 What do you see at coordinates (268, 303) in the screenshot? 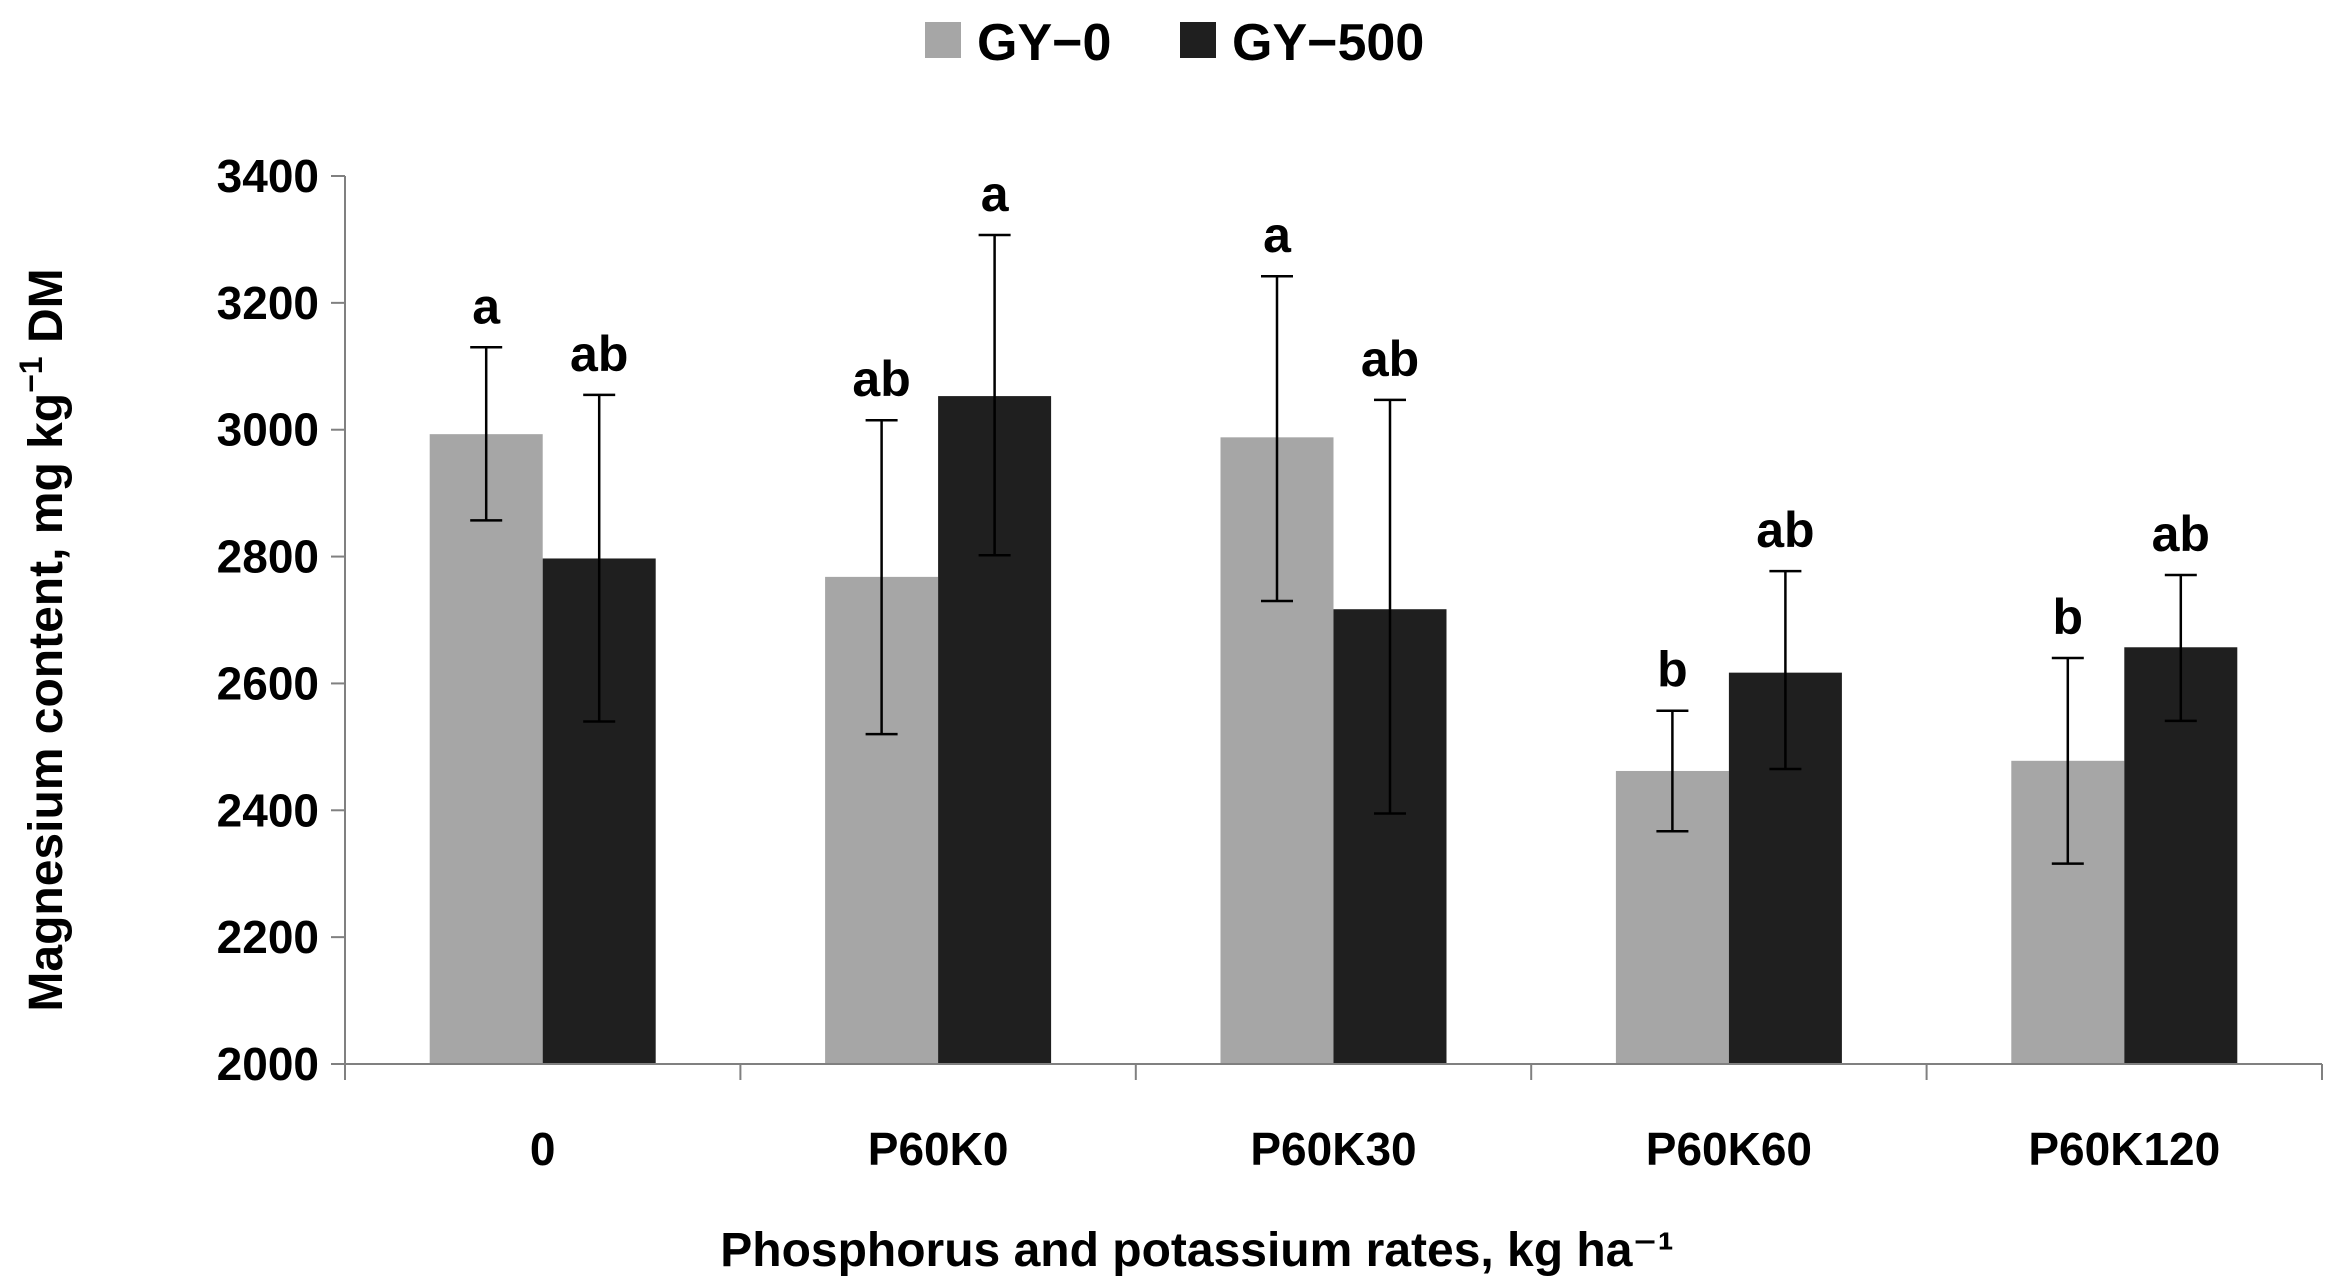
I see `y-tick-label-3200: 3200` at bounding box center [268, 303].